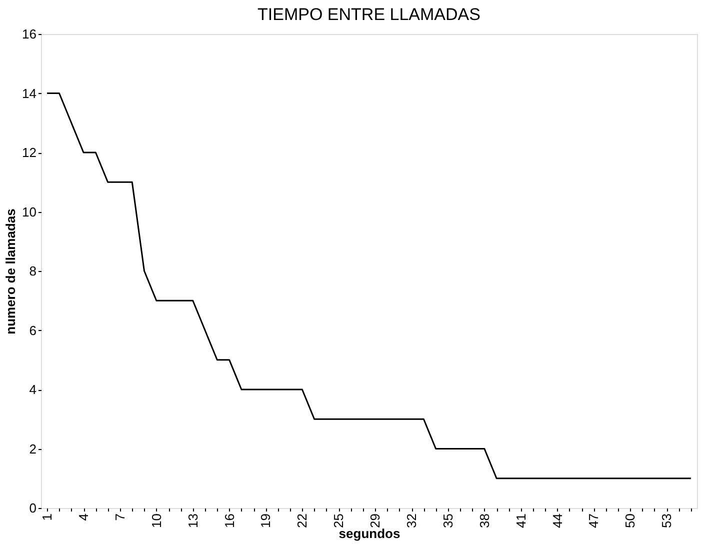 This screenshot has height=557, width=710. Describe the element at coordinates (84, 517) in the screenshot. I see `x-tick-label: 4` at that location.